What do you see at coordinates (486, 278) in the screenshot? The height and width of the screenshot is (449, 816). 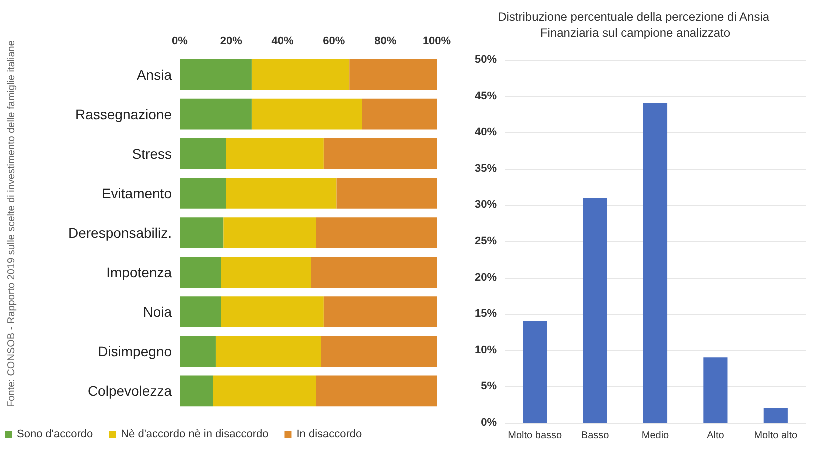 I see `y-tick-label: 20%` at bounding box center [486, 278].